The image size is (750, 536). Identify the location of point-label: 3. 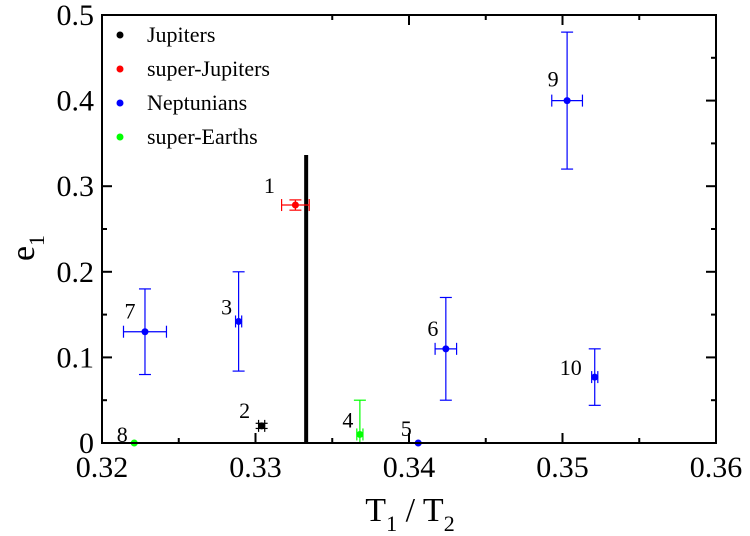
(226, 306).